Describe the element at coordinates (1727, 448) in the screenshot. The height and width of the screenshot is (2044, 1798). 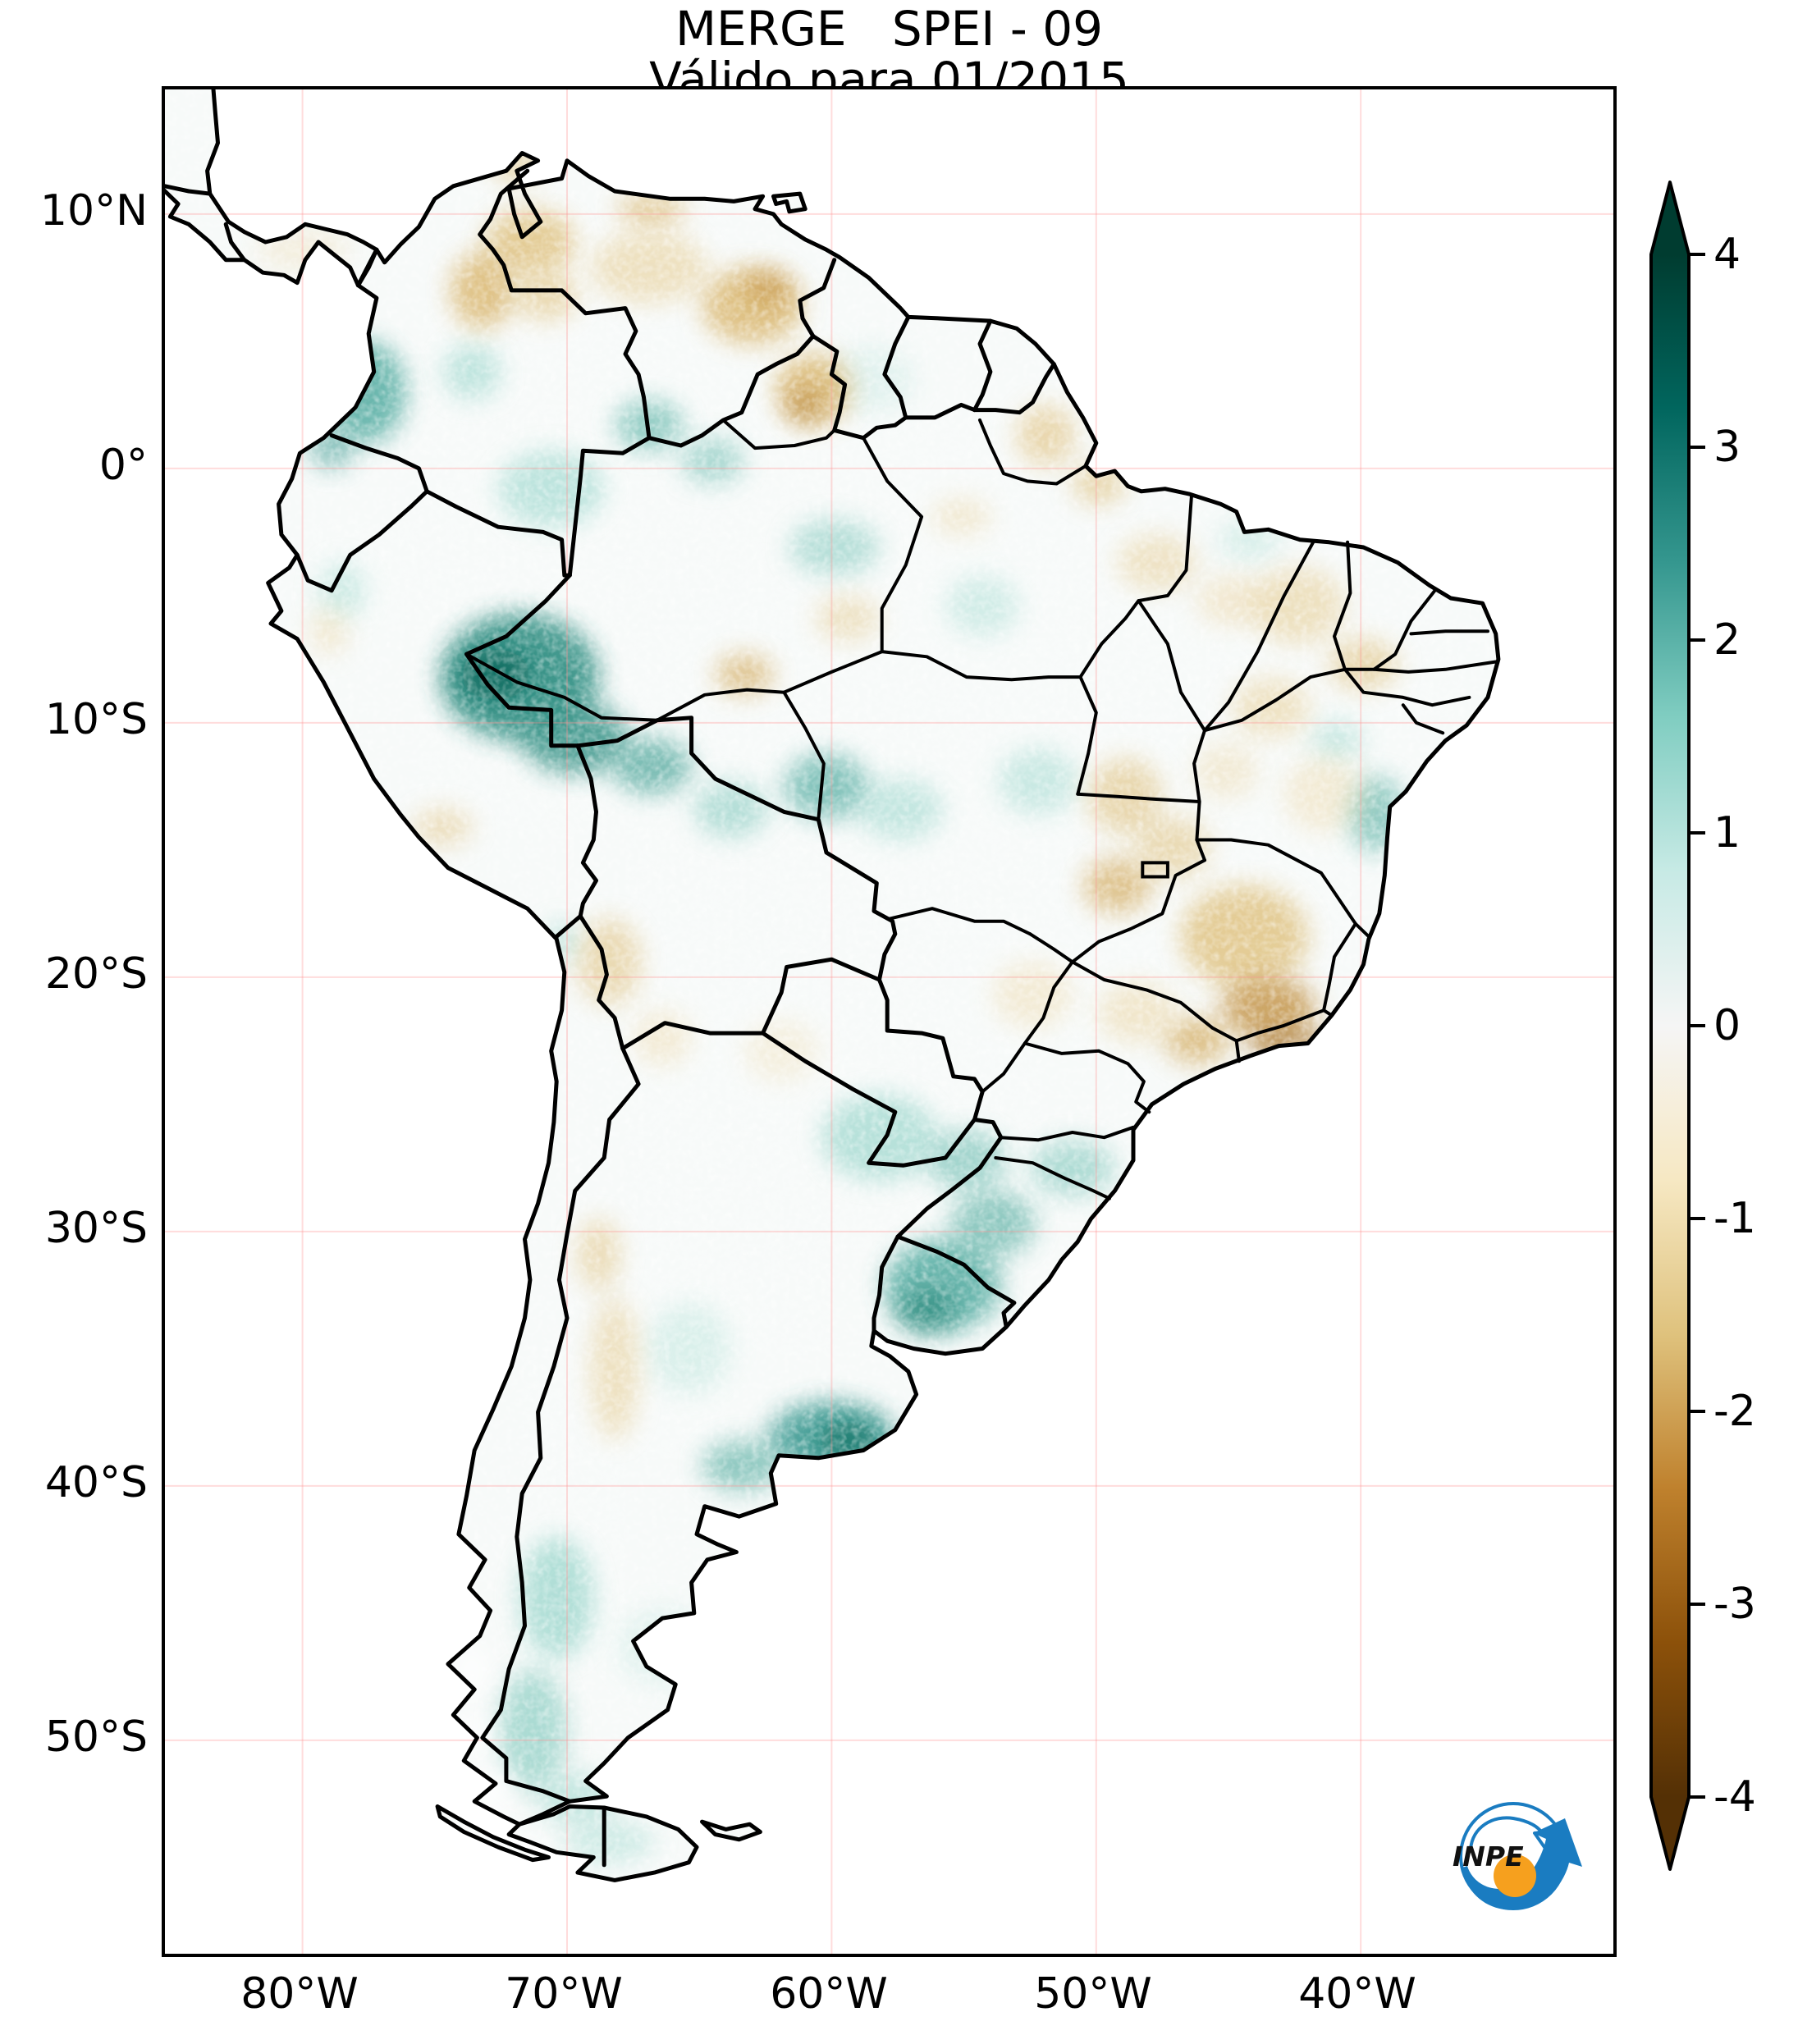
I see `colorbar-tick-label: 3` at that location.